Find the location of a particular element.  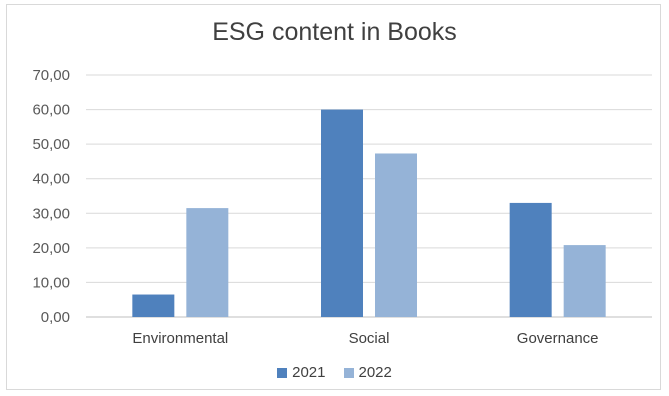

legend-swatch-2021 is located at coordinates (282, 372).